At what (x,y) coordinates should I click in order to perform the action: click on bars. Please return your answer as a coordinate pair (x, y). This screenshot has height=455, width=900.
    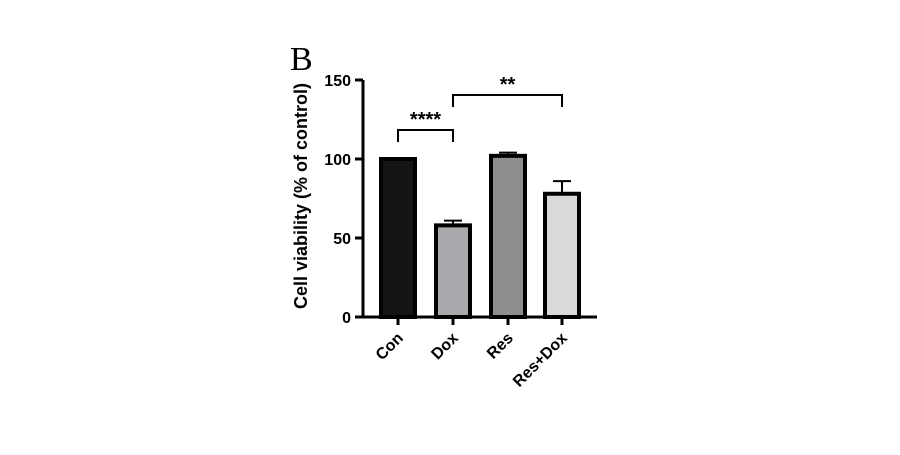
    Looking at the image, I should click on (480, 235).